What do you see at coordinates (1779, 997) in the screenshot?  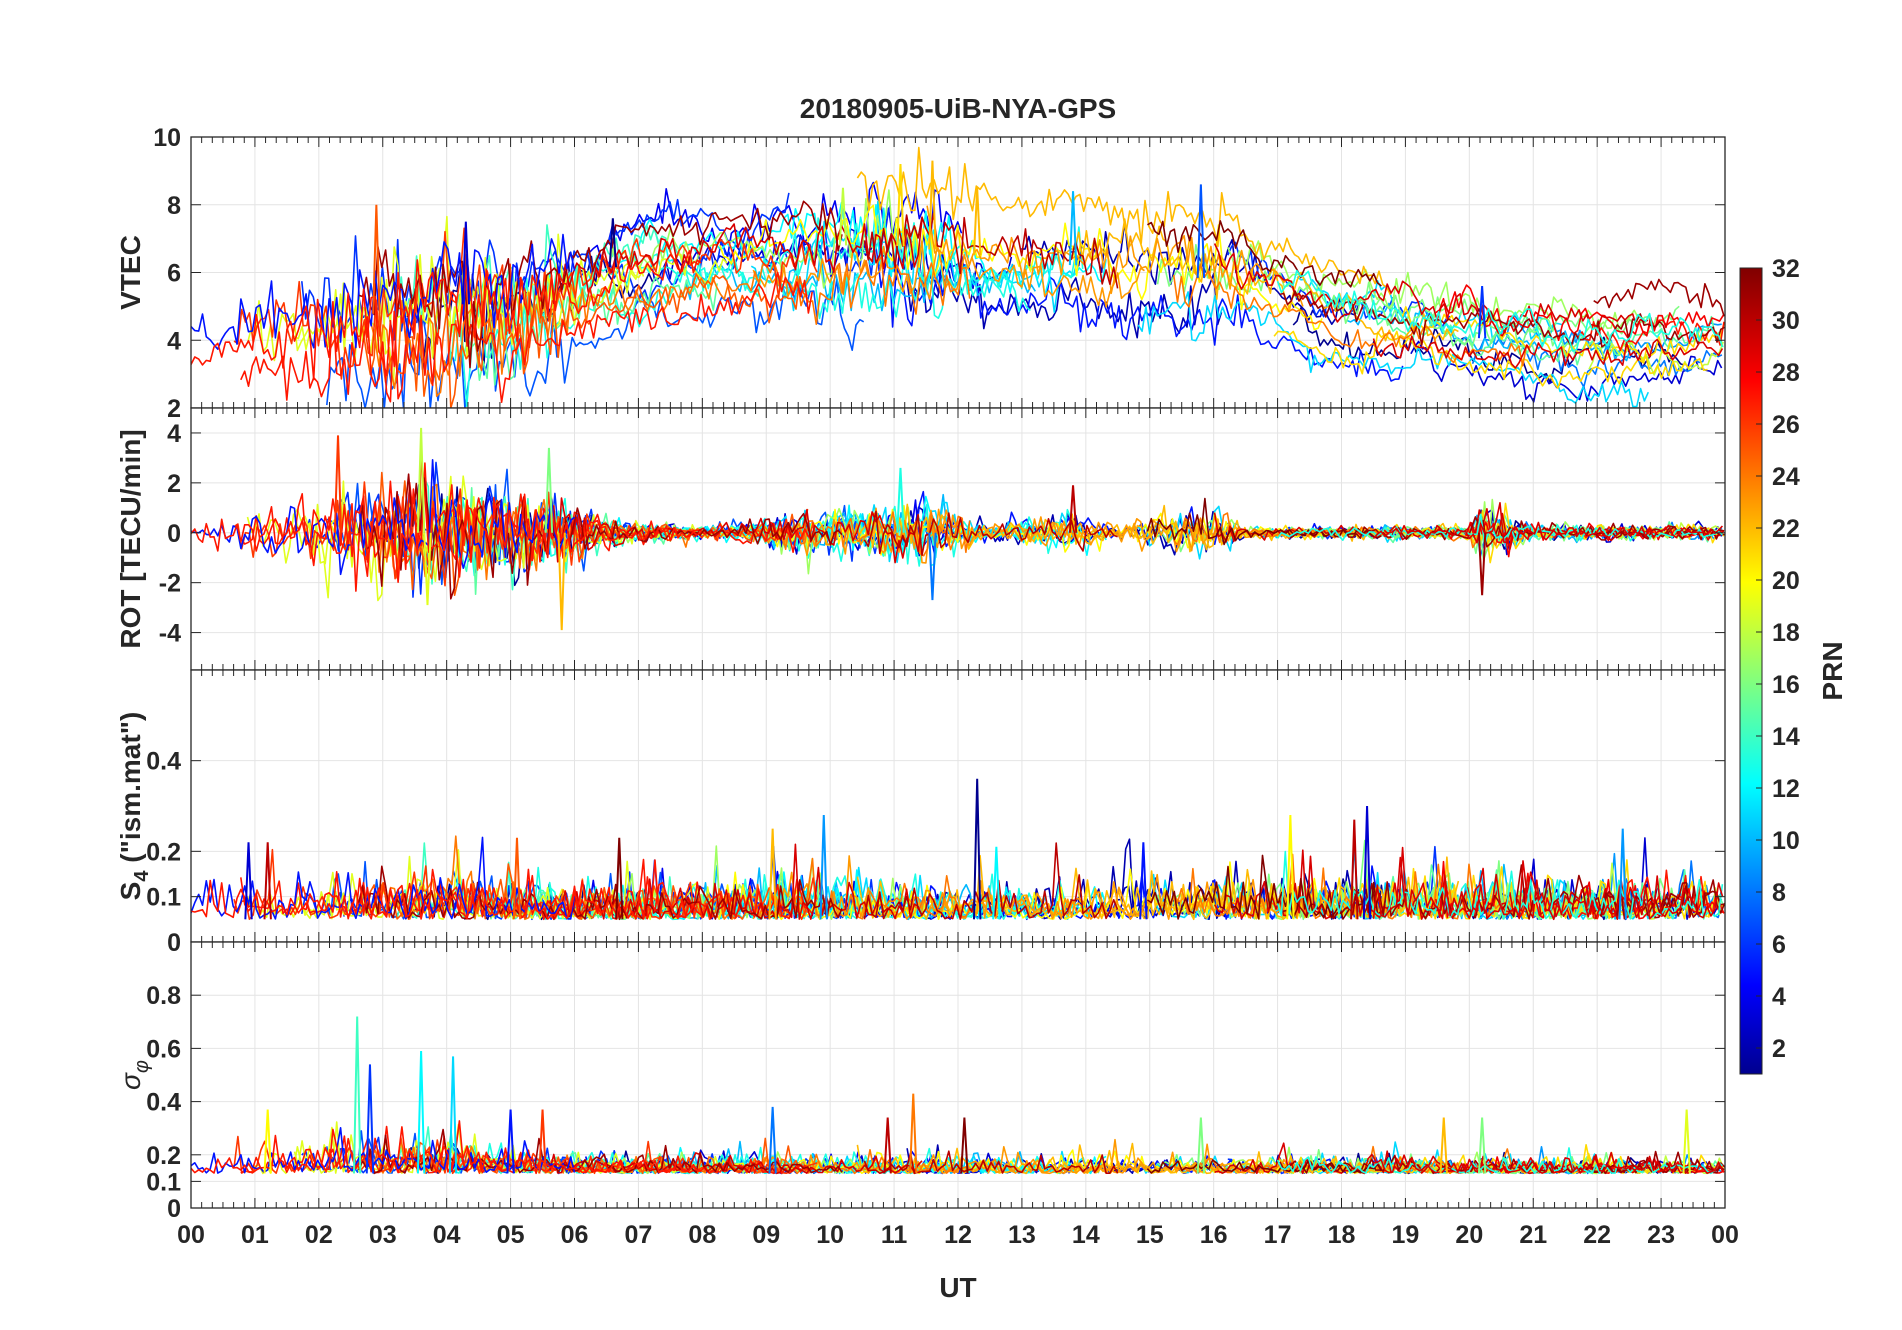 I see `colorbar-tick-label: 4` at bounding box center [1779, 997].